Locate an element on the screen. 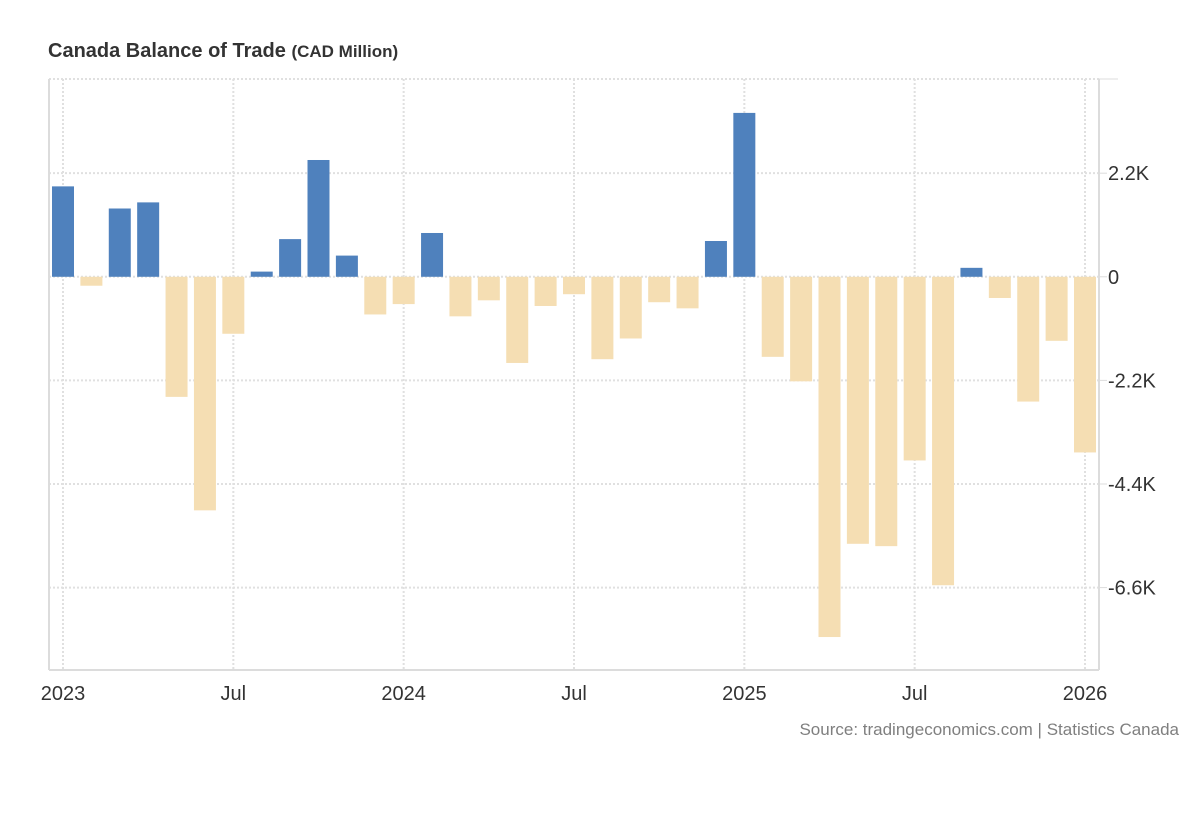  x-tick-label: 2026 is located at coordinates (1085, 694).